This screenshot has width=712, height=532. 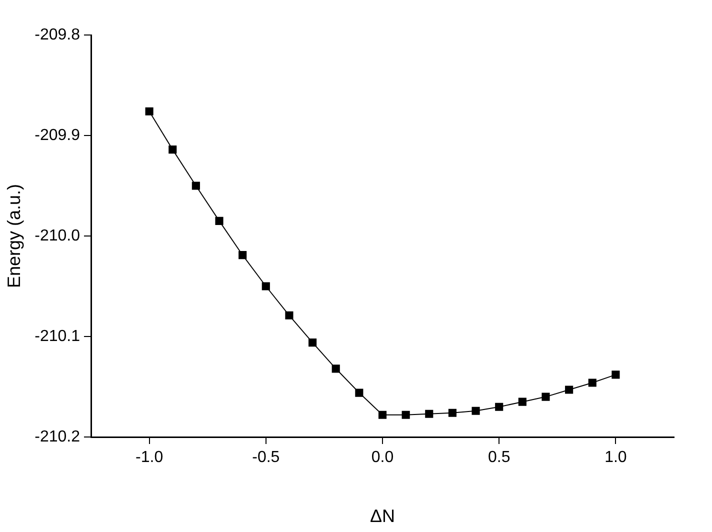 What do you see at coordinates (57, 235) in the screenshot?
I see `y-tick-label: -210.0` at bounding box center [57, 235].